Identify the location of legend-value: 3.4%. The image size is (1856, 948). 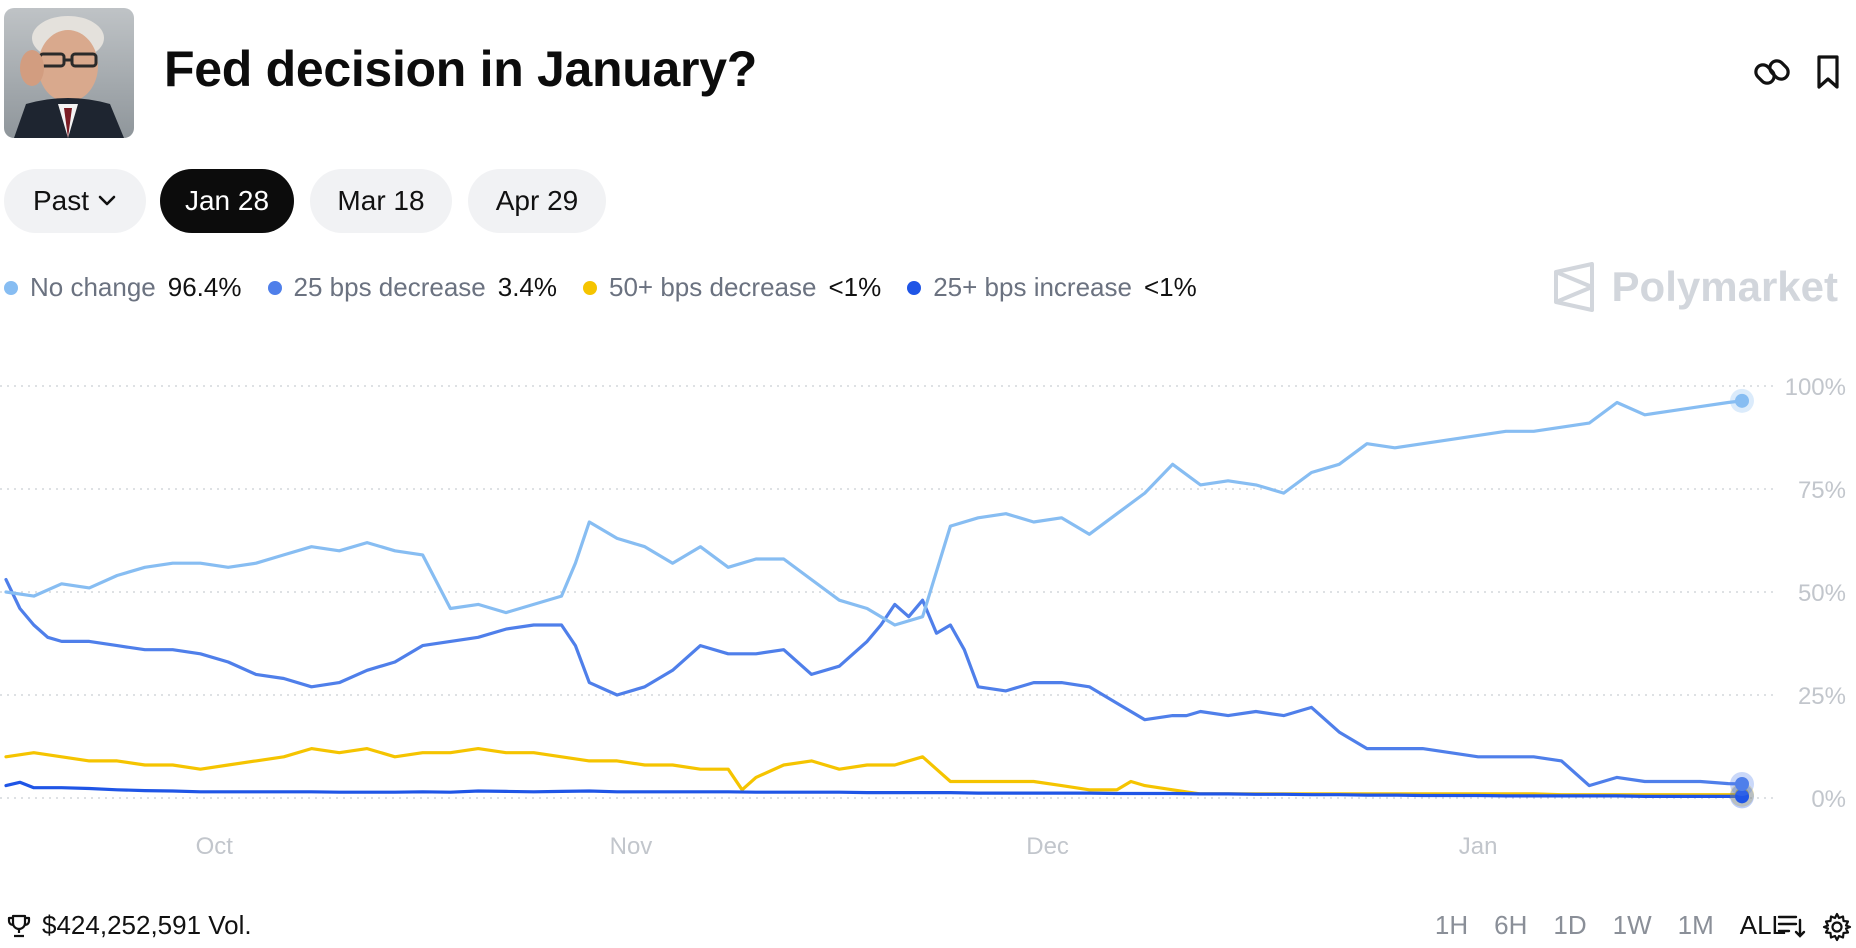
(527, 287).